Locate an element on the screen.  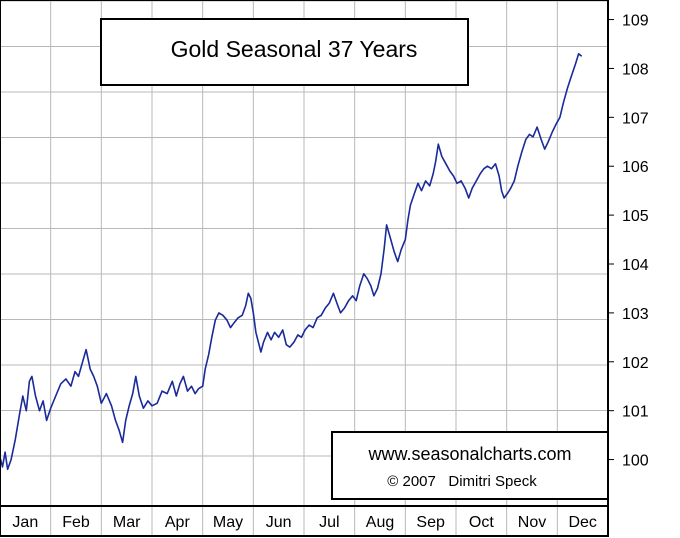
y-tick-label-104: 104 is located at coordinates (635, 265).